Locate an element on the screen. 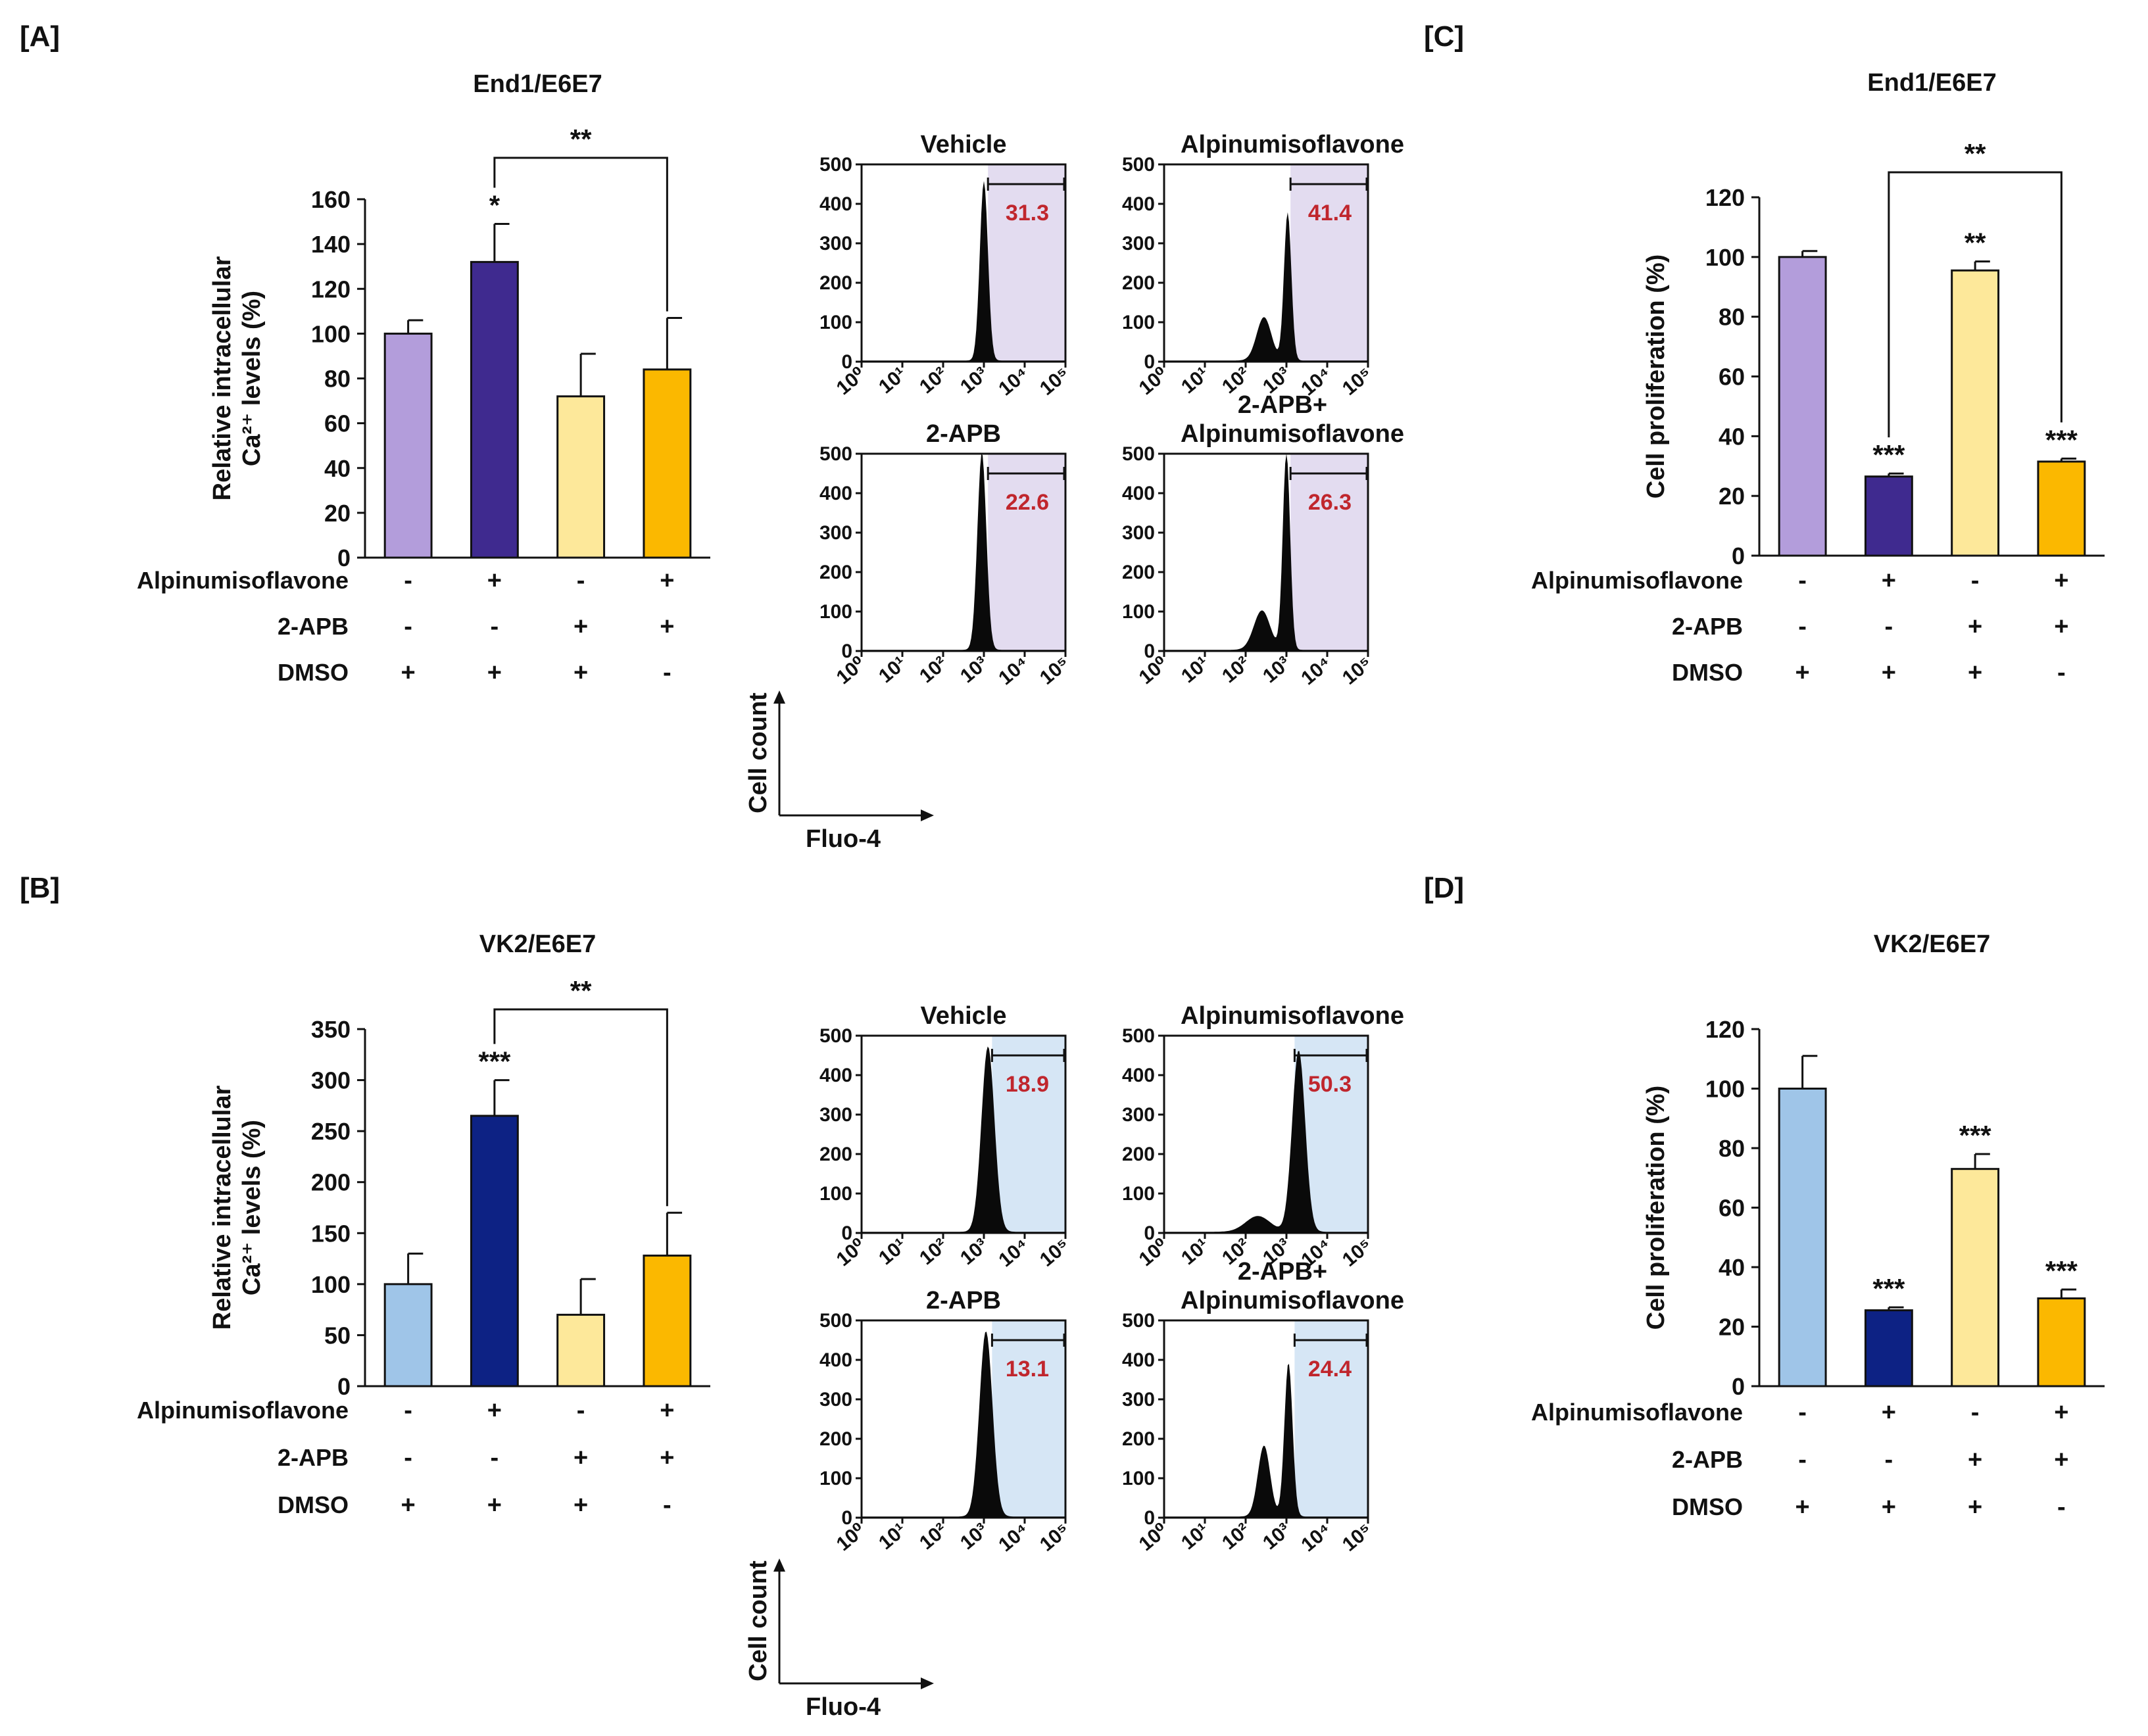  y-tick-label: 80 is located at coordinates (337, 380).